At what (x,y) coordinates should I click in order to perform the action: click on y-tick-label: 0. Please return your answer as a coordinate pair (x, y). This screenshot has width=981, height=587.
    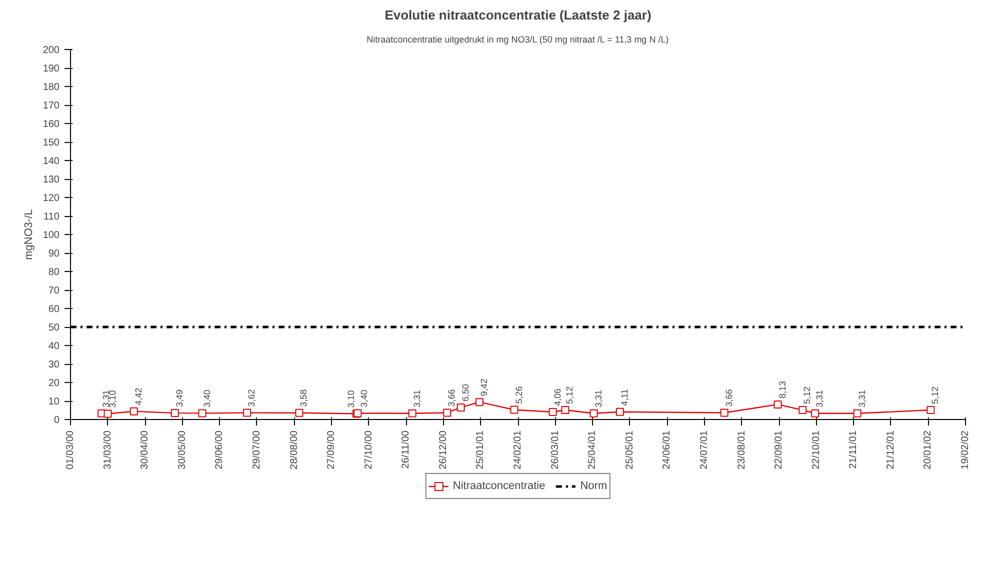
    Looking at the image, I should click on (57, 420).